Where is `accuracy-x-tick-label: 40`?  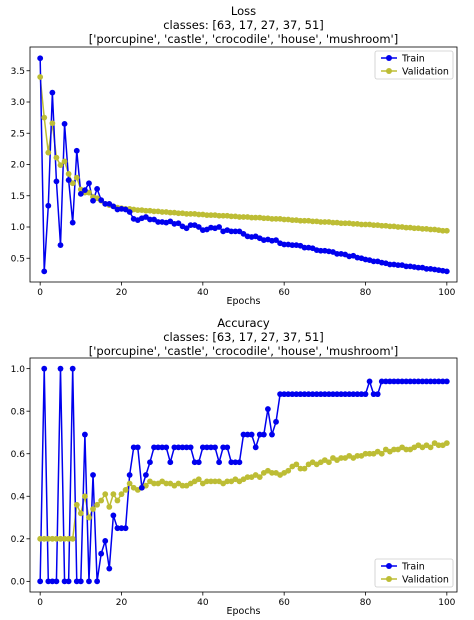
accuracy-x-tick-label: 40 is located at coordinates (203, 603).